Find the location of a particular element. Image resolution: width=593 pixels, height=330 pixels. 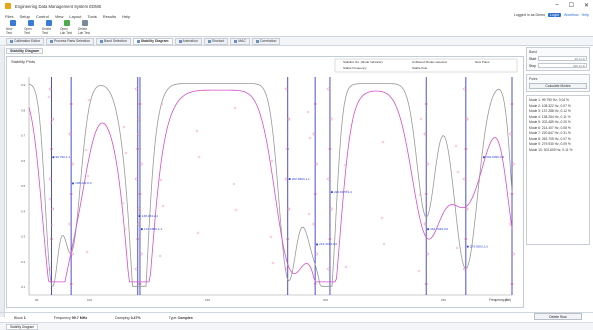

mode-list-item: Mode 1: 99.790 Hz, 0.04 % is located at coordinates (549, 100).